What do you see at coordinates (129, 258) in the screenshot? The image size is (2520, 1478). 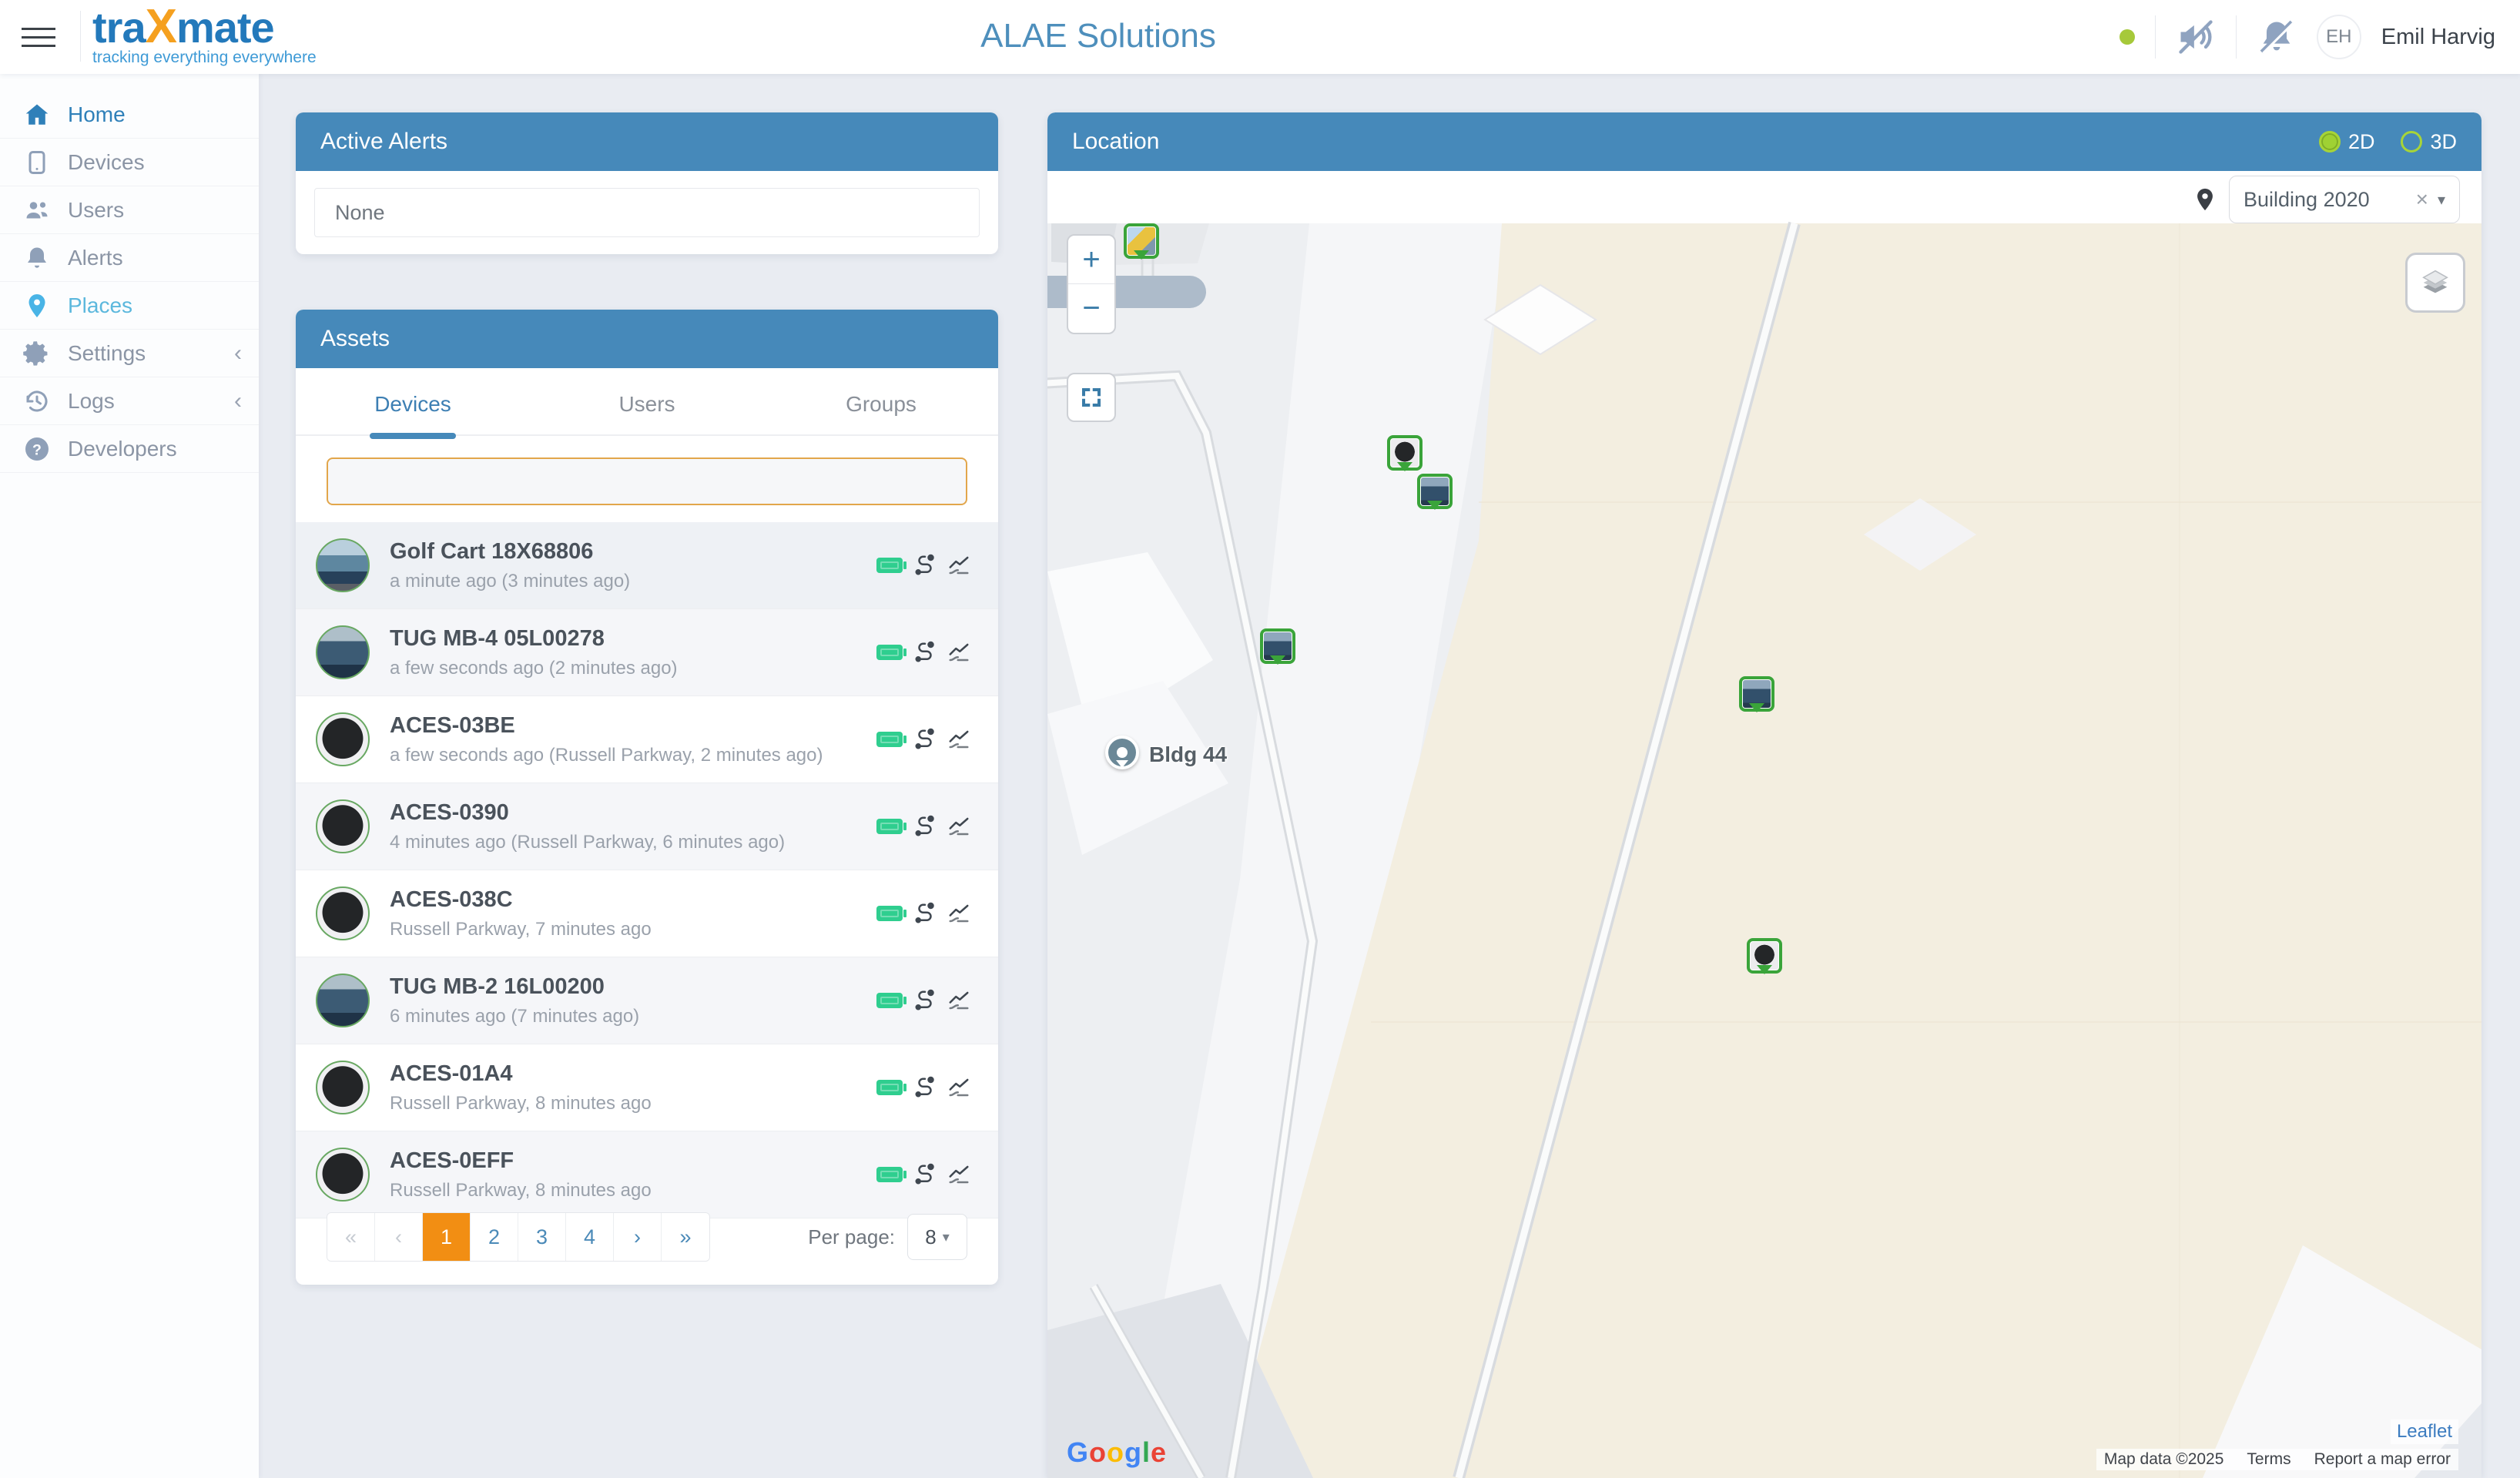 I see `sidebar-item-alerts: Alerts` at bounding box center [129, 258].